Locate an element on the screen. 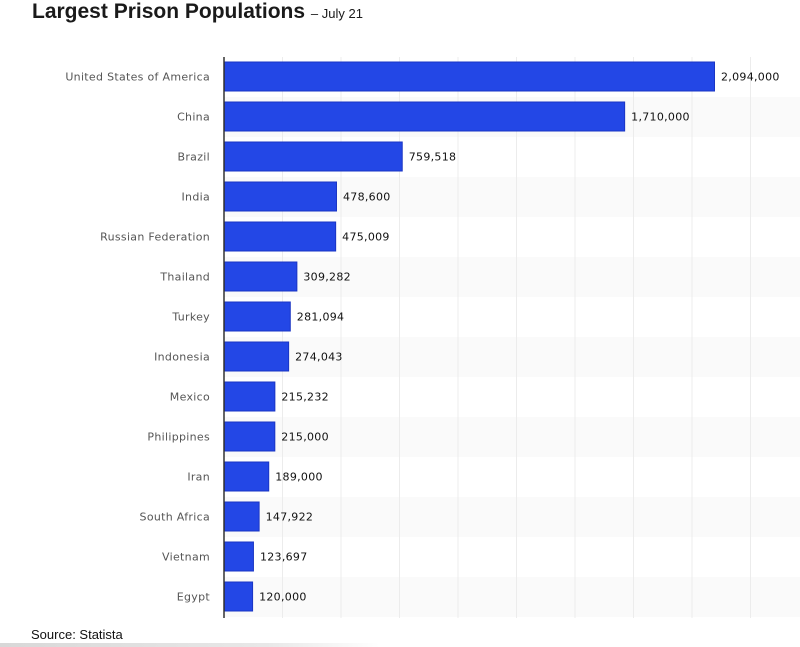 The width and height of the screenshot is (800, 647). value-label: 120,000 is located at coordinates (283, 597).